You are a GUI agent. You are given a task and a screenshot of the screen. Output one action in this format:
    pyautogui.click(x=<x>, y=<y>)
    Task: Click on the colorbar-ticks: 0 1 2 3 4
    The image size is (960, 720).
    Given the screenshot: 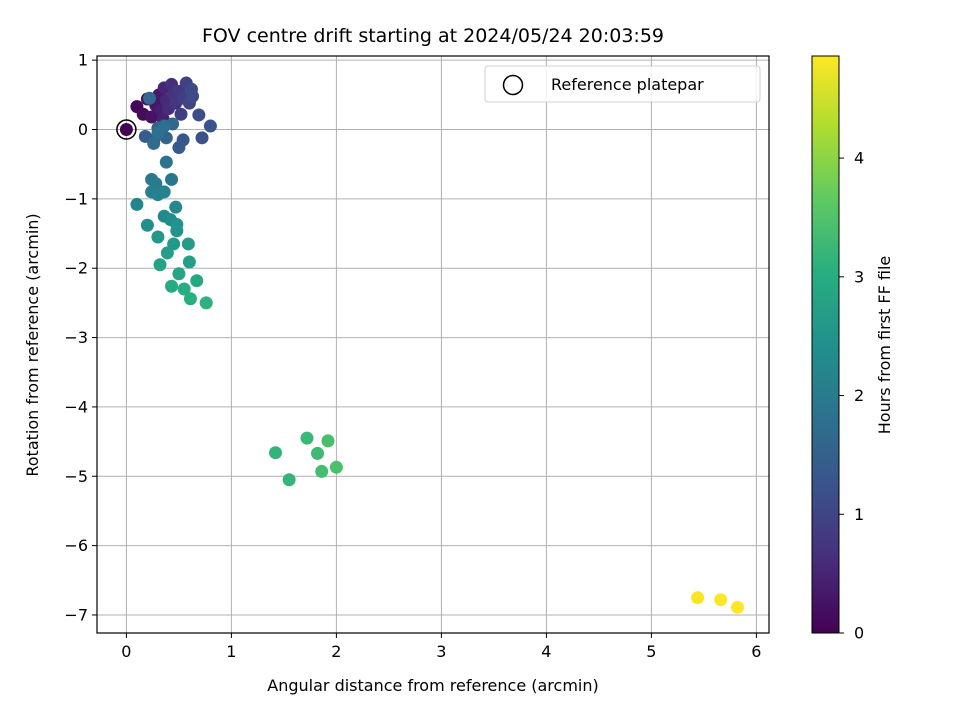 What is the action you would take?
    pyautogui.click(x=851, y=396)
    